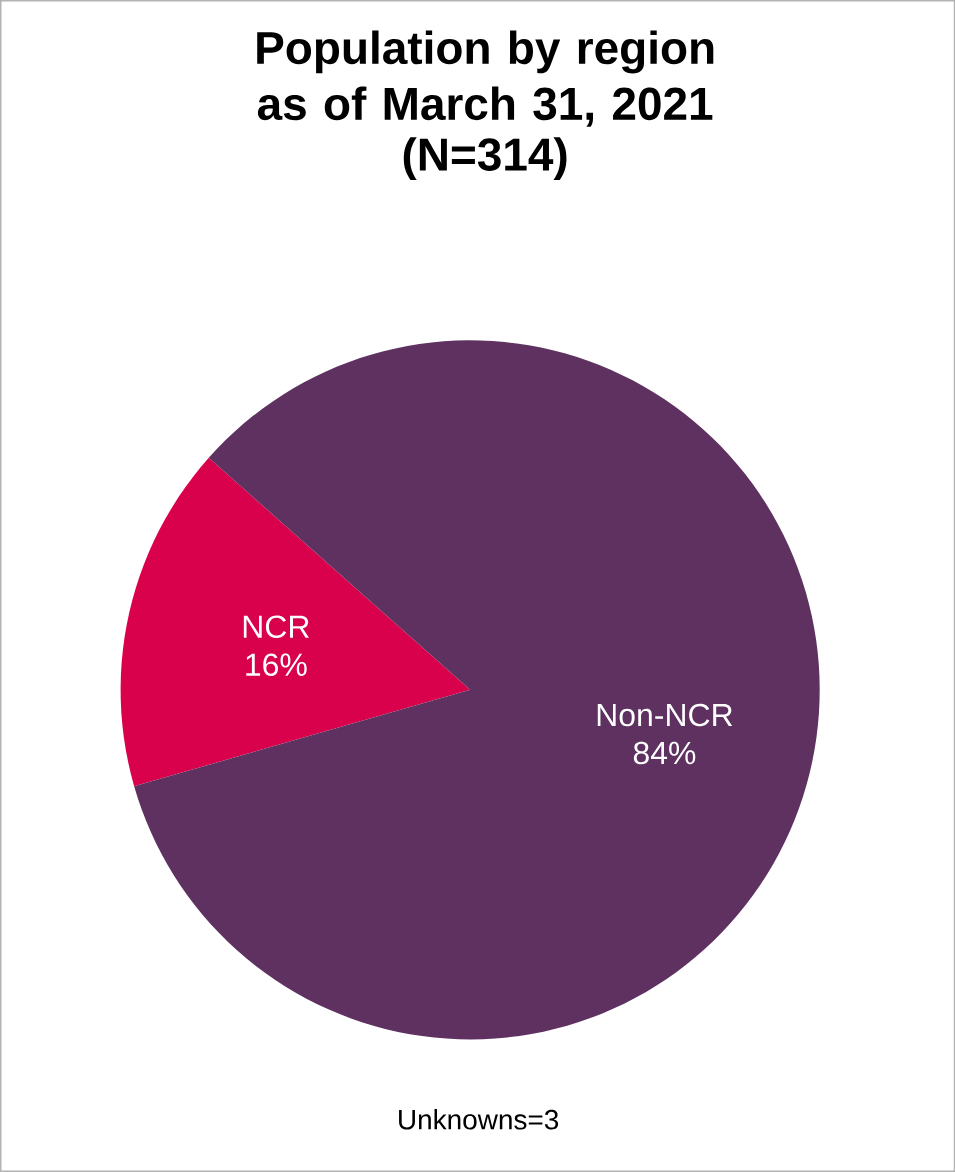  I want to click on chart-title: Population by region as of March 31, 2021, so click(485, 78).